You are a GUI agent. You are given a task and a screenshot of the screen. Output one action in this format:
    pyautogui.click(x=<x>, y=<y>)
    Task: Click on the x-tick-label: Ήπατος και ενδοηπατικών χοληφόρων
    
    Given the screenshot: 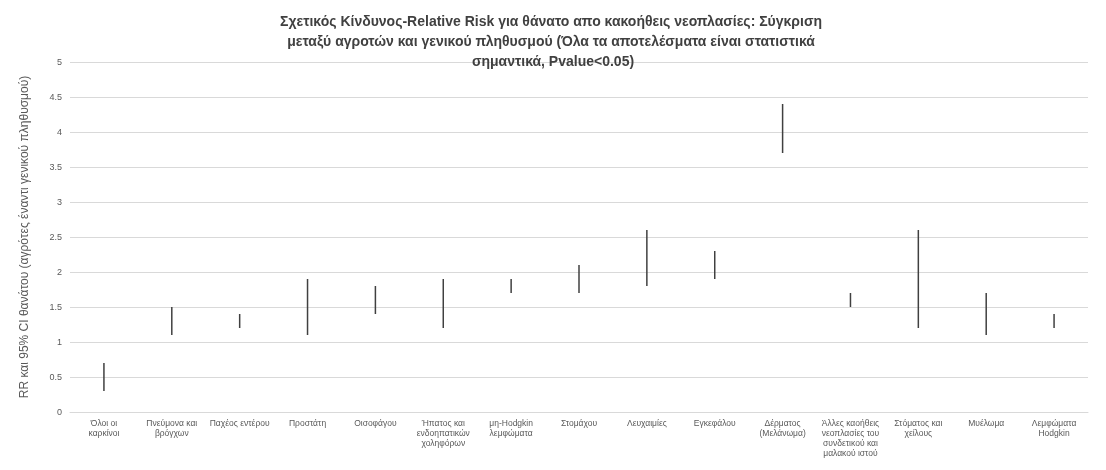 What is the action you would take?
    pyautogui.click(x=443, y=433)
    